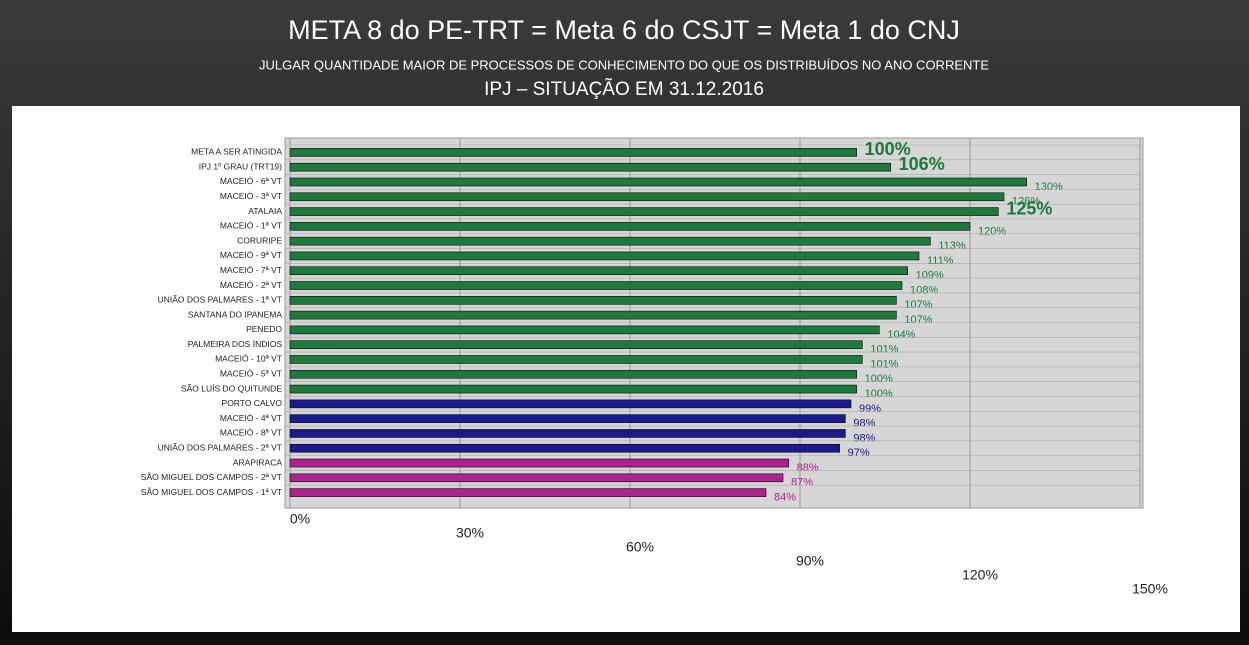 This screenshot has width=1249, height=645. Describe the element at coordinates (640, 547) in the screenshot. I see `x-tick-label: 60%` at that location.